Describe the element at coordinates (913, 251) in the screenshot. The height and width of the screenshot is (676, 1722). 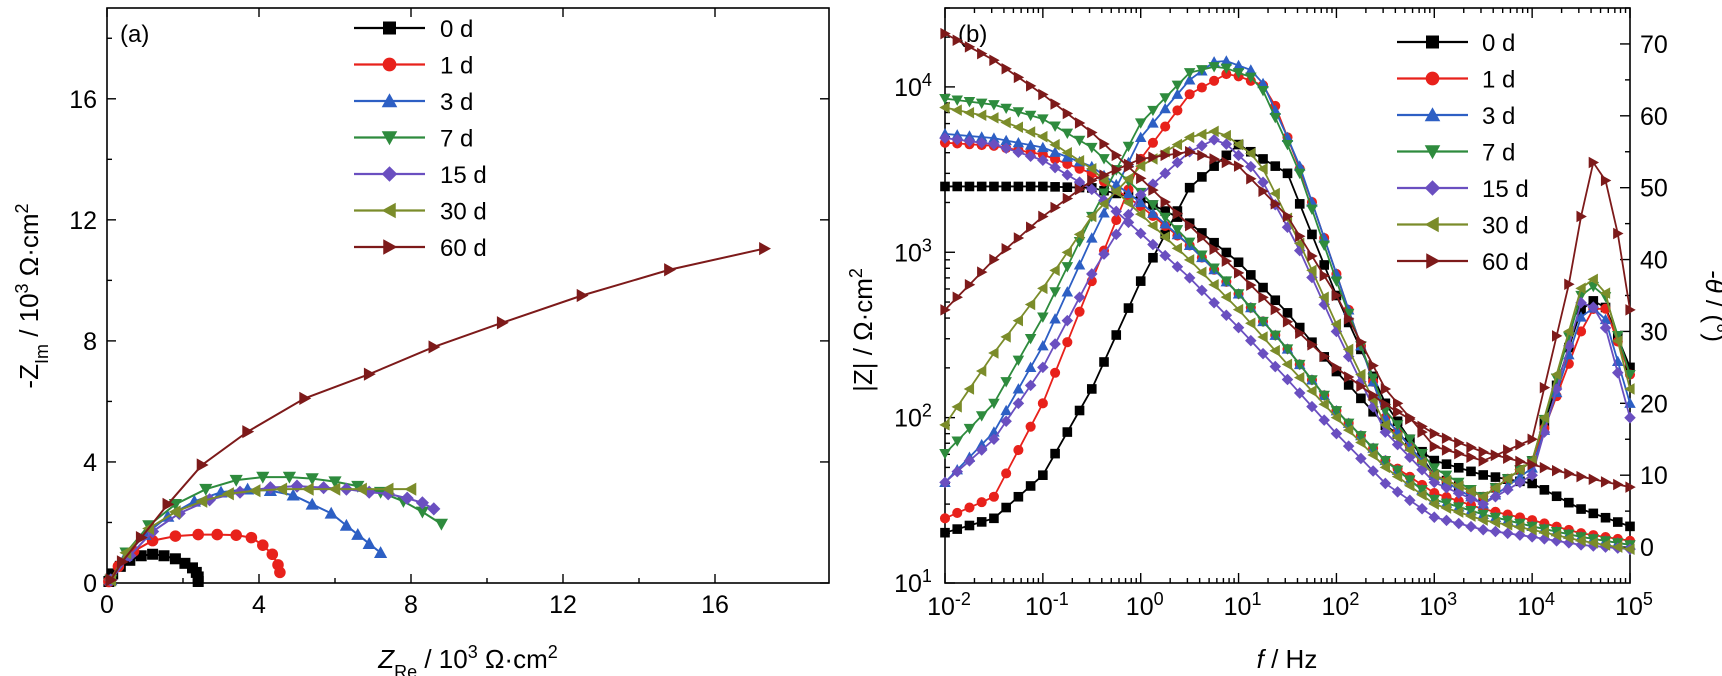
I see `bode-y-tick-label: 10³` at that location.